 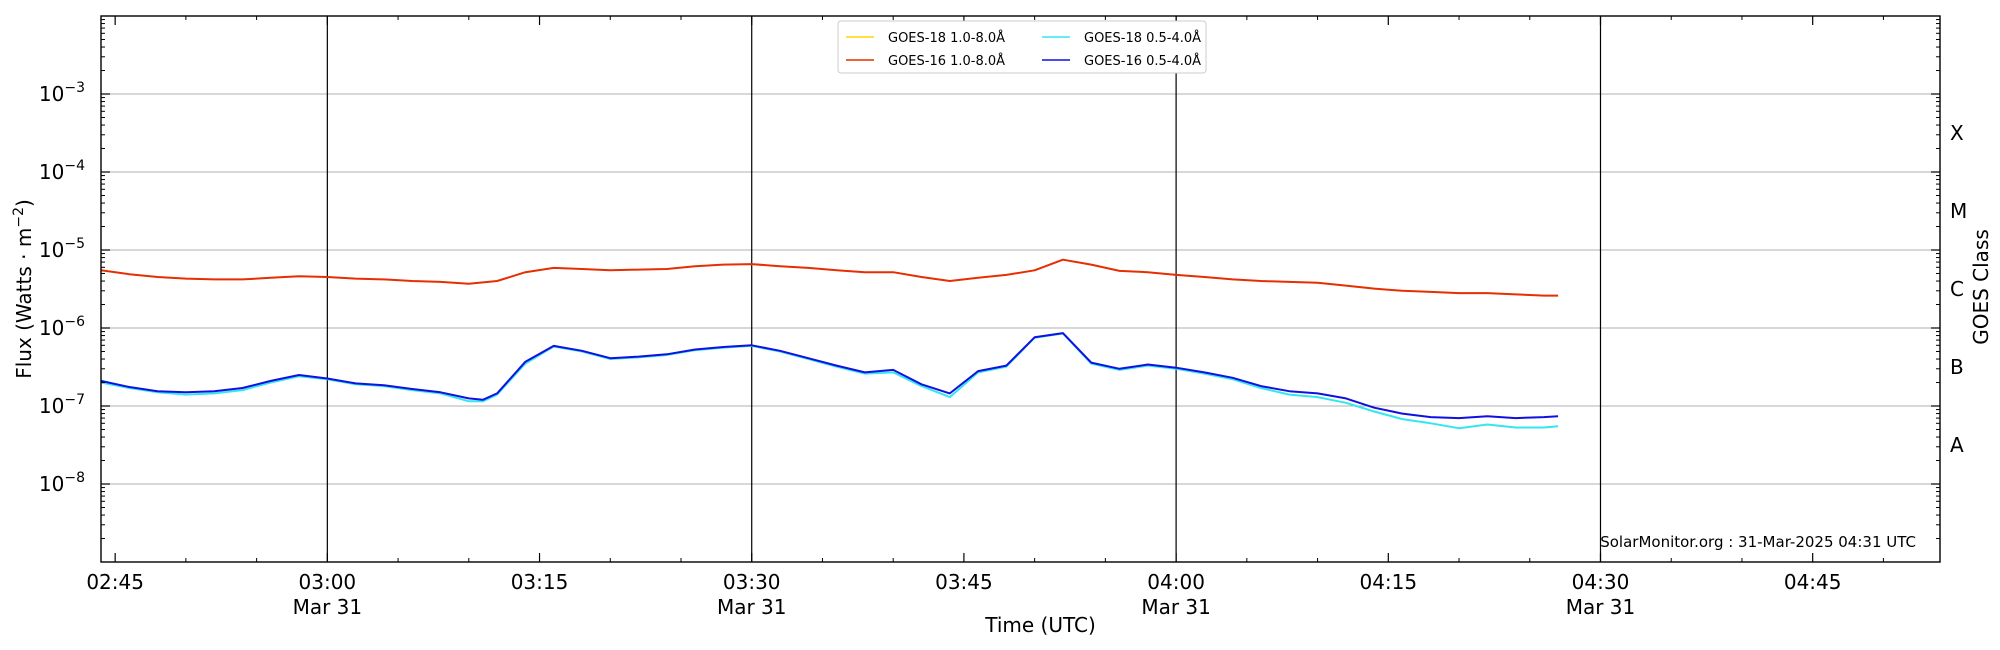 I want to click on y-tick-label: 10⁻⁶, so click(x=62, y=327).